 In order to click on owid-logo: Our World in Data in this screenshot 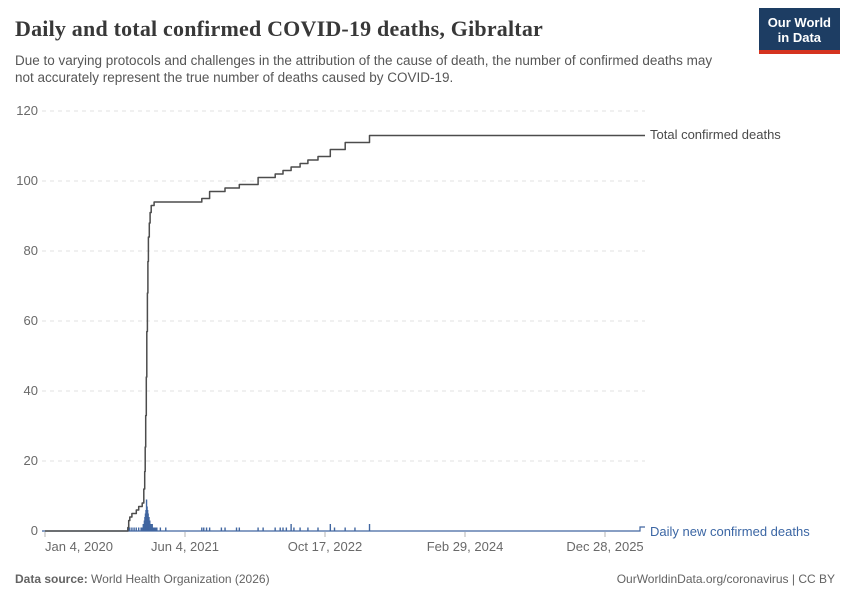, I will do `click(799, 31)`.